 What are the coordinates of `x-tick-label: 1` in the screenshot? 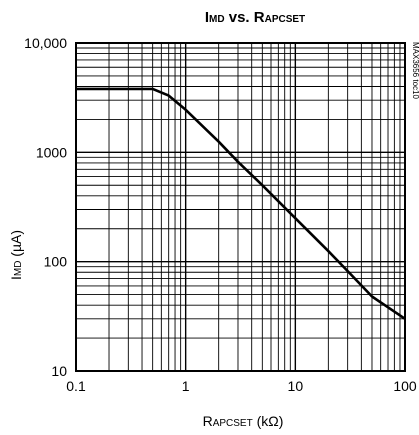 It's located at (186, 386).